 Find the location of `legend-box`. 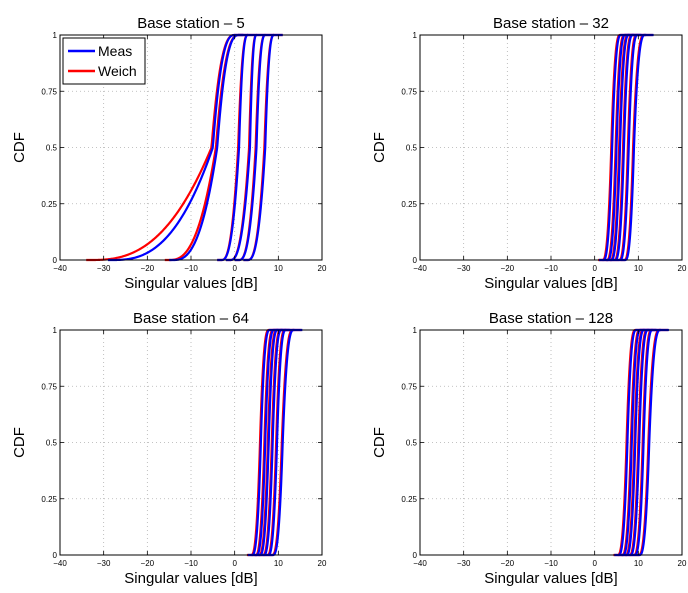

legend-box is located at coordinates (104, 61).